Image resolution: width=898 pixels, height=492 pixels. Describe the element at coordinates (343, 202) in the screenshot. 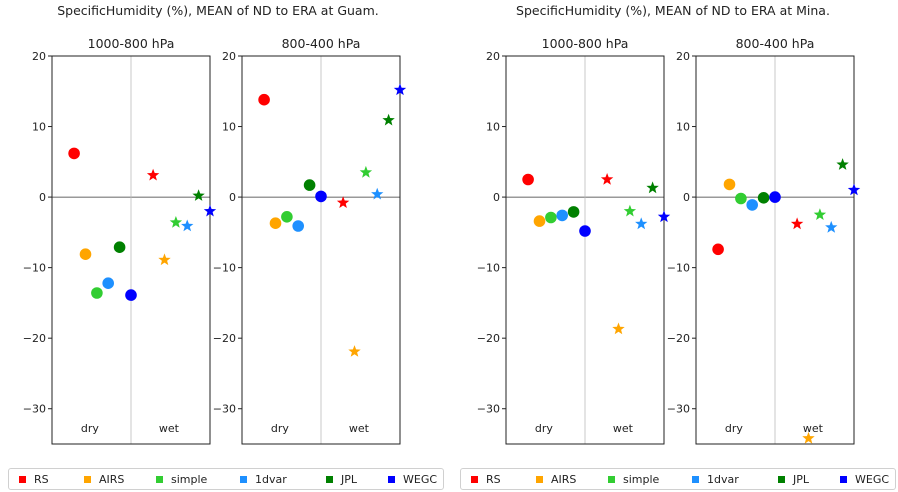

I see `point-wet-RS` at that location.